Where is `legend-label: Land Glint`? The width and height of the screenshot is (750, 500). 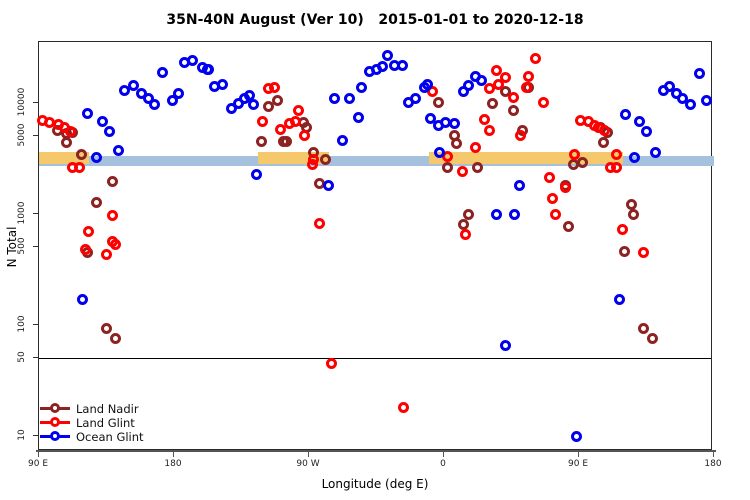
legend-label: Land Glint is located at coordinates (105, 423).